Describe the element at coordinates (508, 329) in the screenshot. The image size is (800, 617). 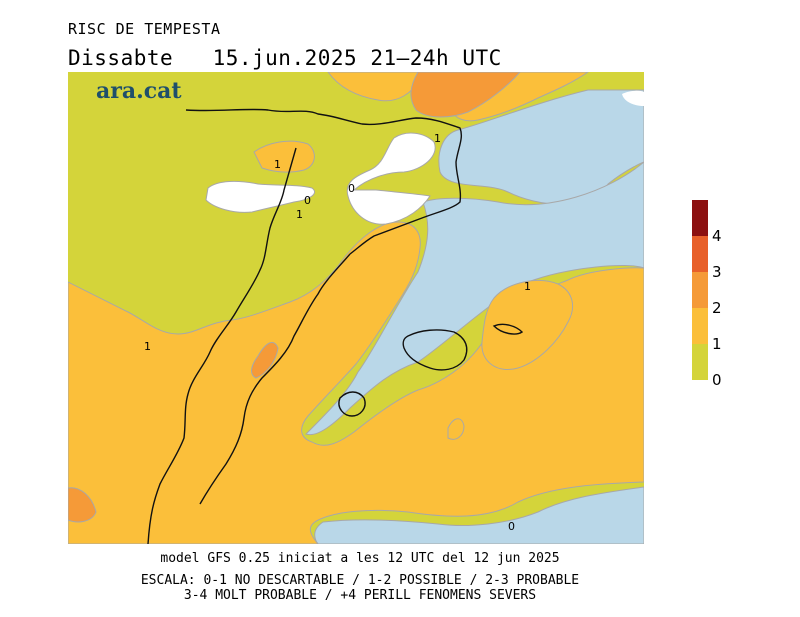
I see `balearic-island-east` at that location.